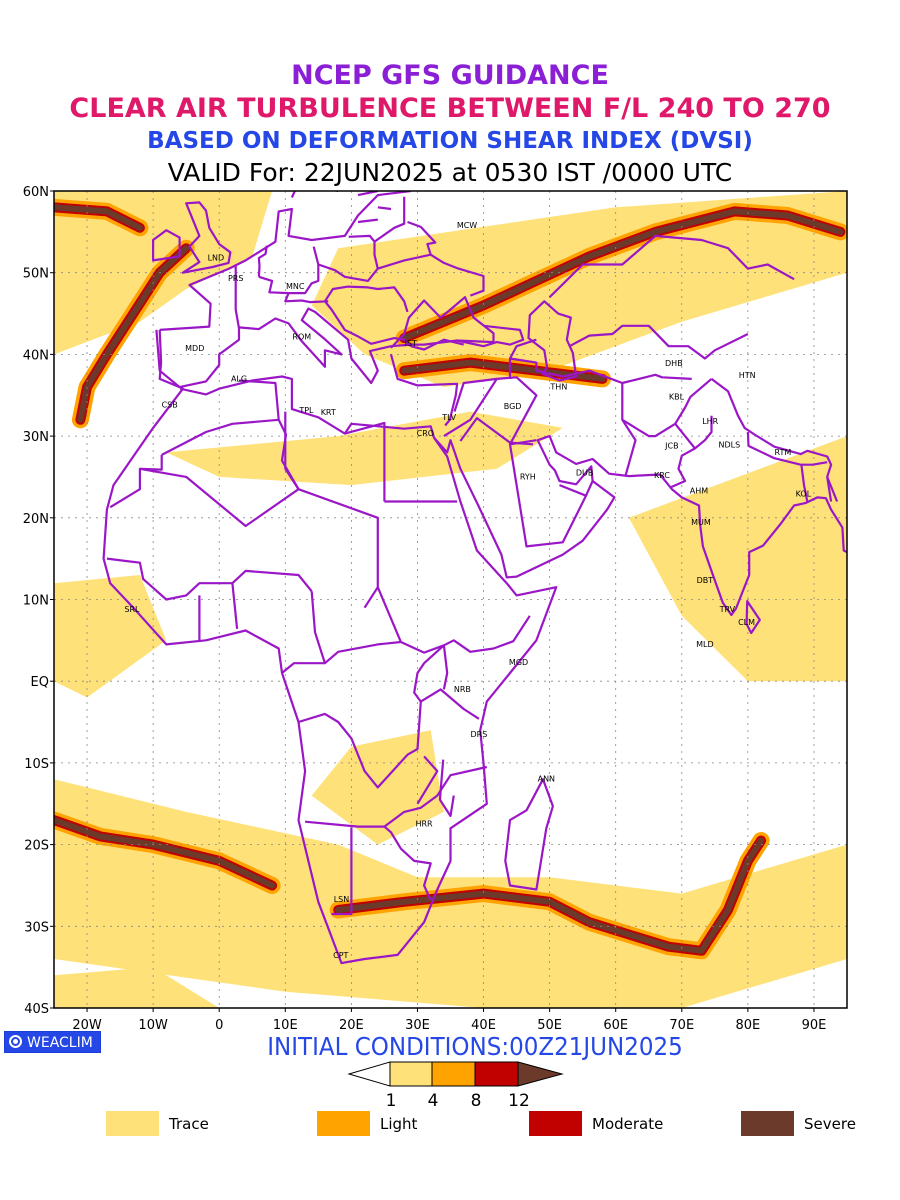 Image resolution: width=900 pixels, height=1200 pixels. Describe the element at coordinates (550, 895) in the screenshot. I see `jet-severe-southern-africa-indian` at that location.